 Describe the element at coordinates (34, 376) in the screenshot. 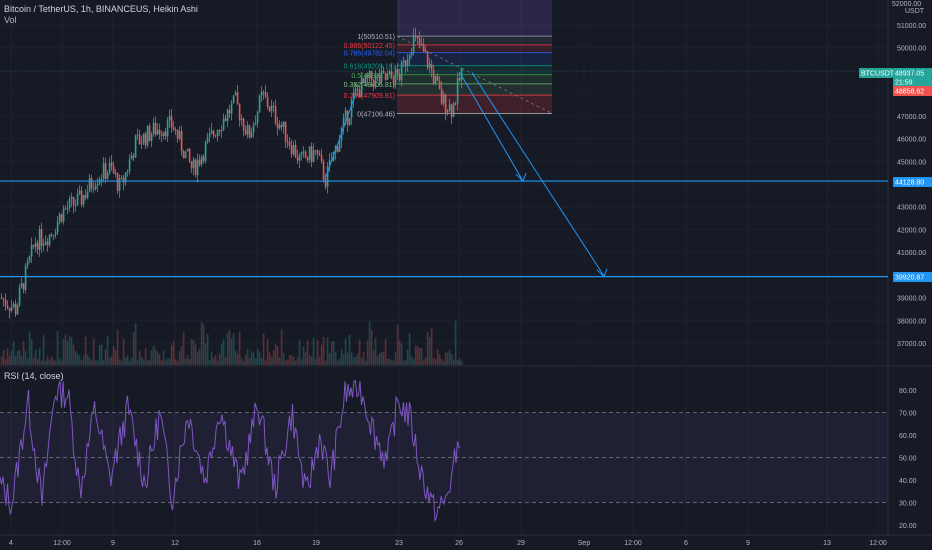

I see `rsi-title: RSI (14, close)` at that location.